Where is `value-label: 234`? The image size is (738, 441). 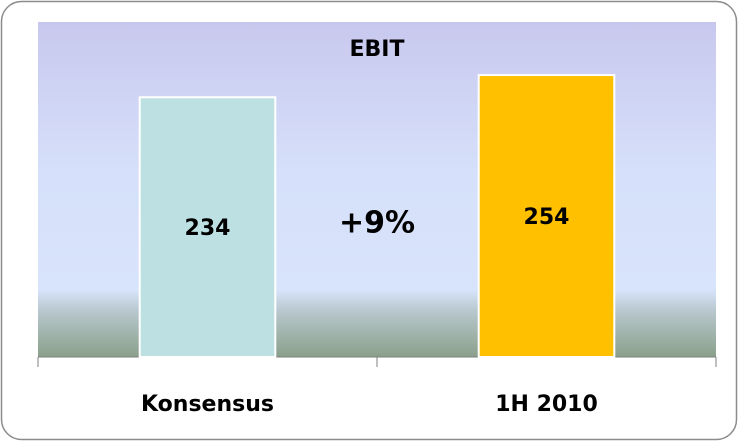
value-label: 234 is located at coordinates (208, 228).